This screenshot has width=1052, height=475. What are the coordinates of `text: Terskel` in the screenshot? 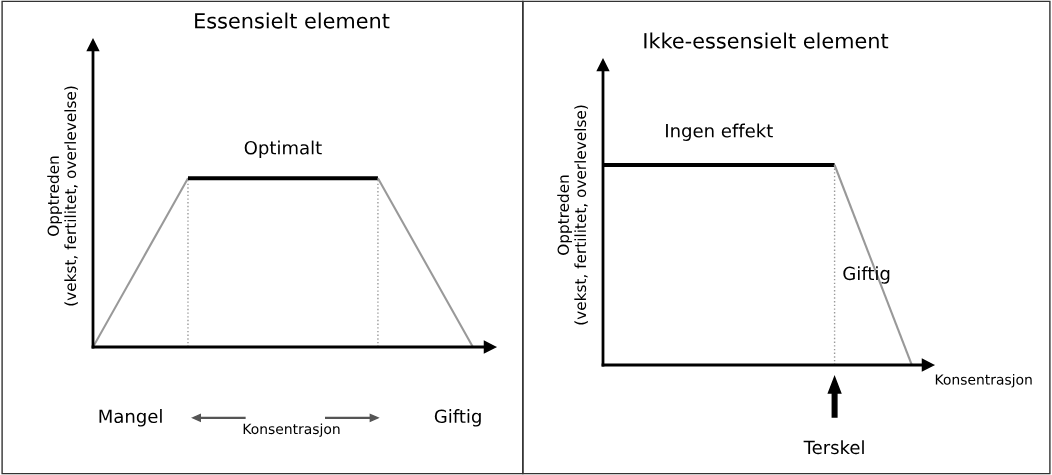 It's located at (833, 447).